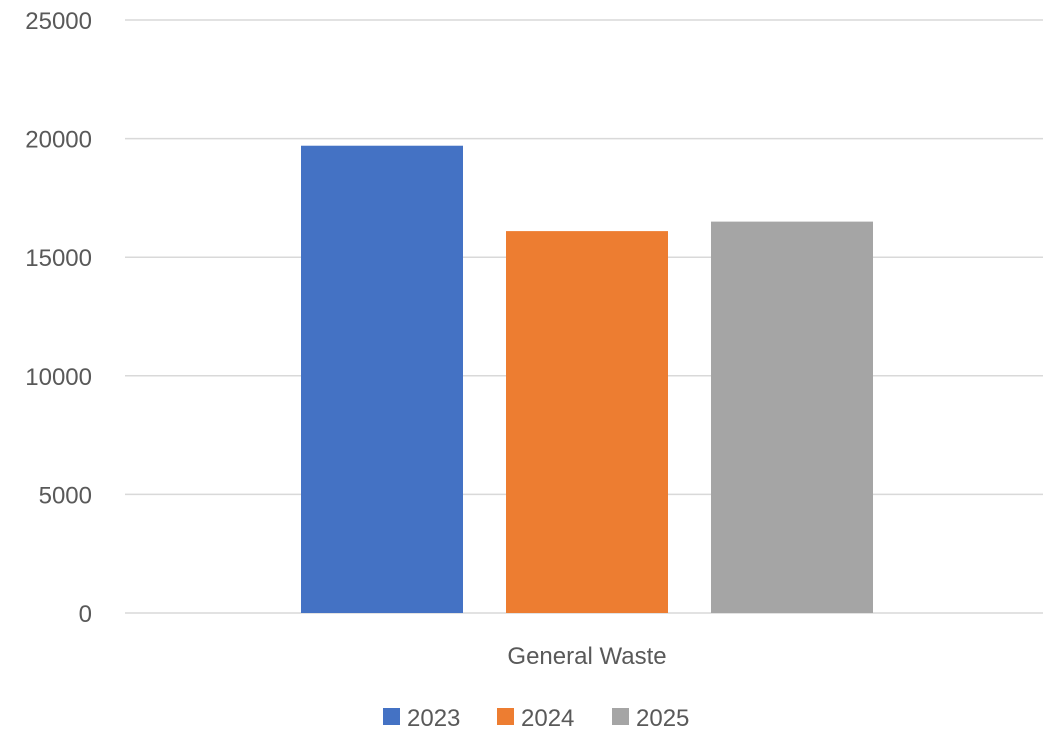 This screenshot has width=1043, height=737. What do you see at coordinates (58, 21) in the screenshot?
I see `y-tick-label: 25000` at bounding box center [58, 21].